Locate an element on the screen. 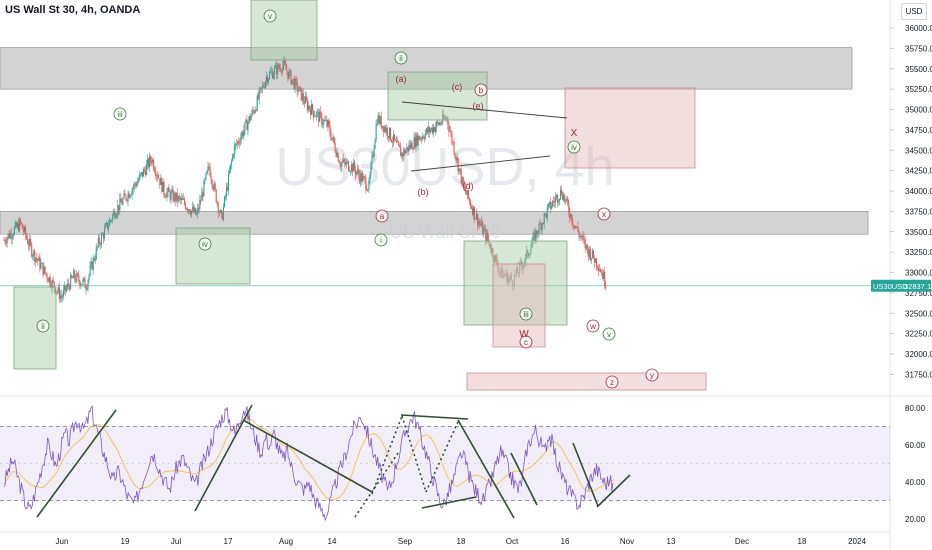 This screenshot has height=550, width=932. rsi-line is located at coordinates (308, 462).